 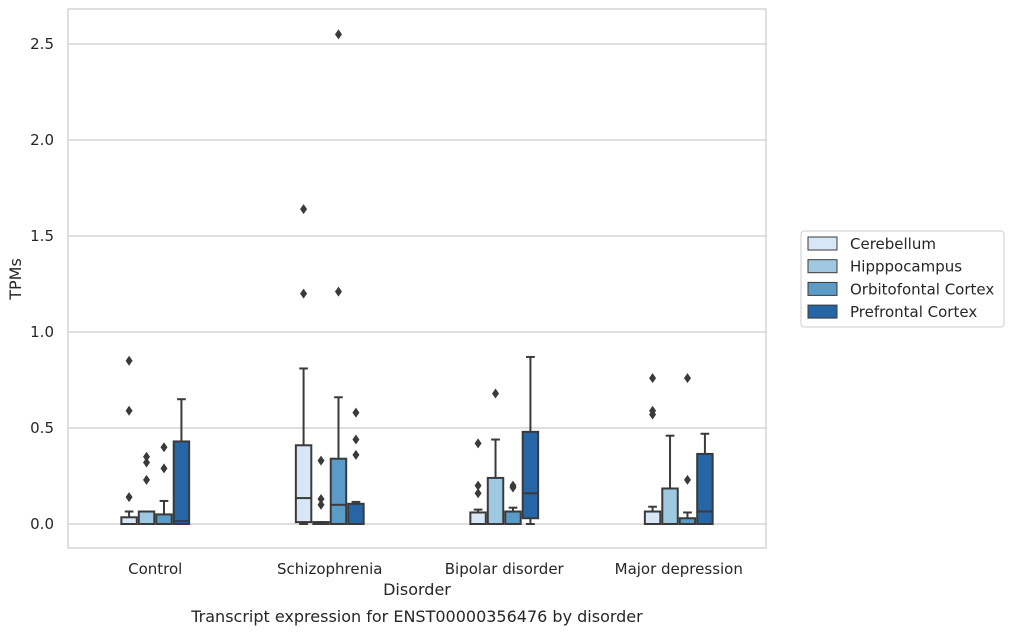 What do you see at coordinates (42, 428) in the screenshot?
I see `y-tick-label: 0.5` at bounding box center [42, 428].